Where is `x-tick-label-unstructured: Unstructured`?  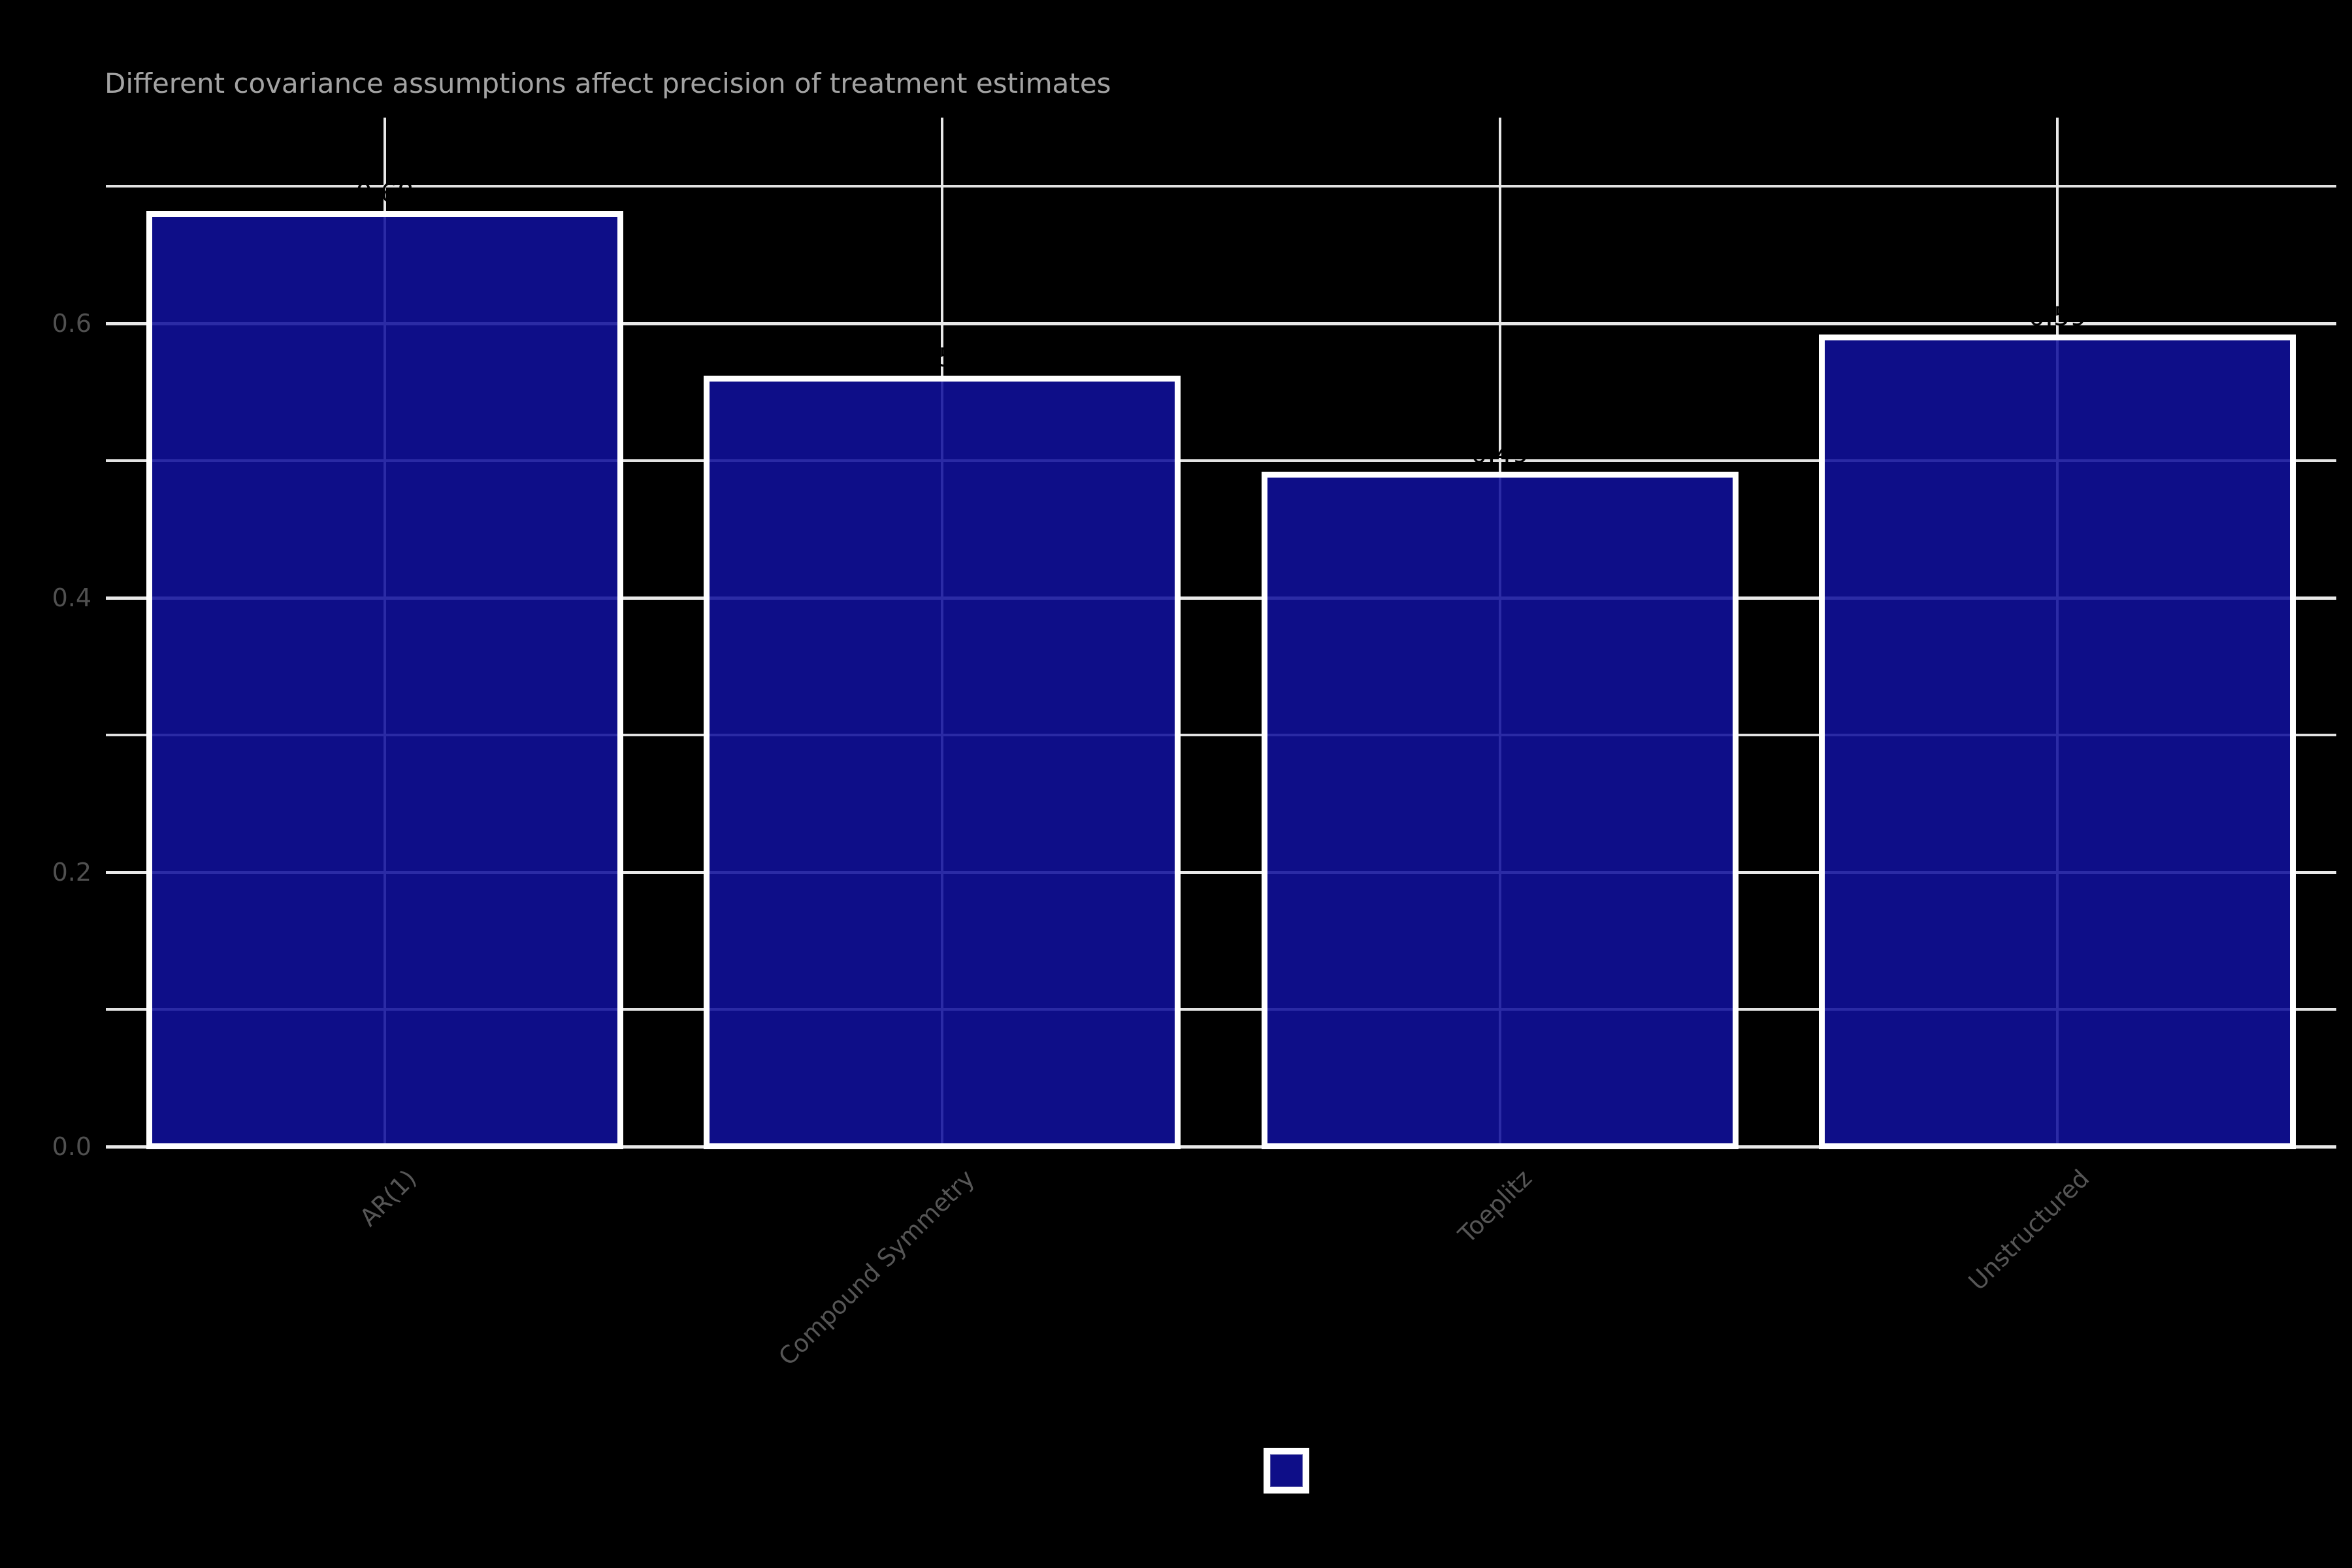
x-tick-label-unstructured: Unstructured is located at coordinates (2029, 1230).